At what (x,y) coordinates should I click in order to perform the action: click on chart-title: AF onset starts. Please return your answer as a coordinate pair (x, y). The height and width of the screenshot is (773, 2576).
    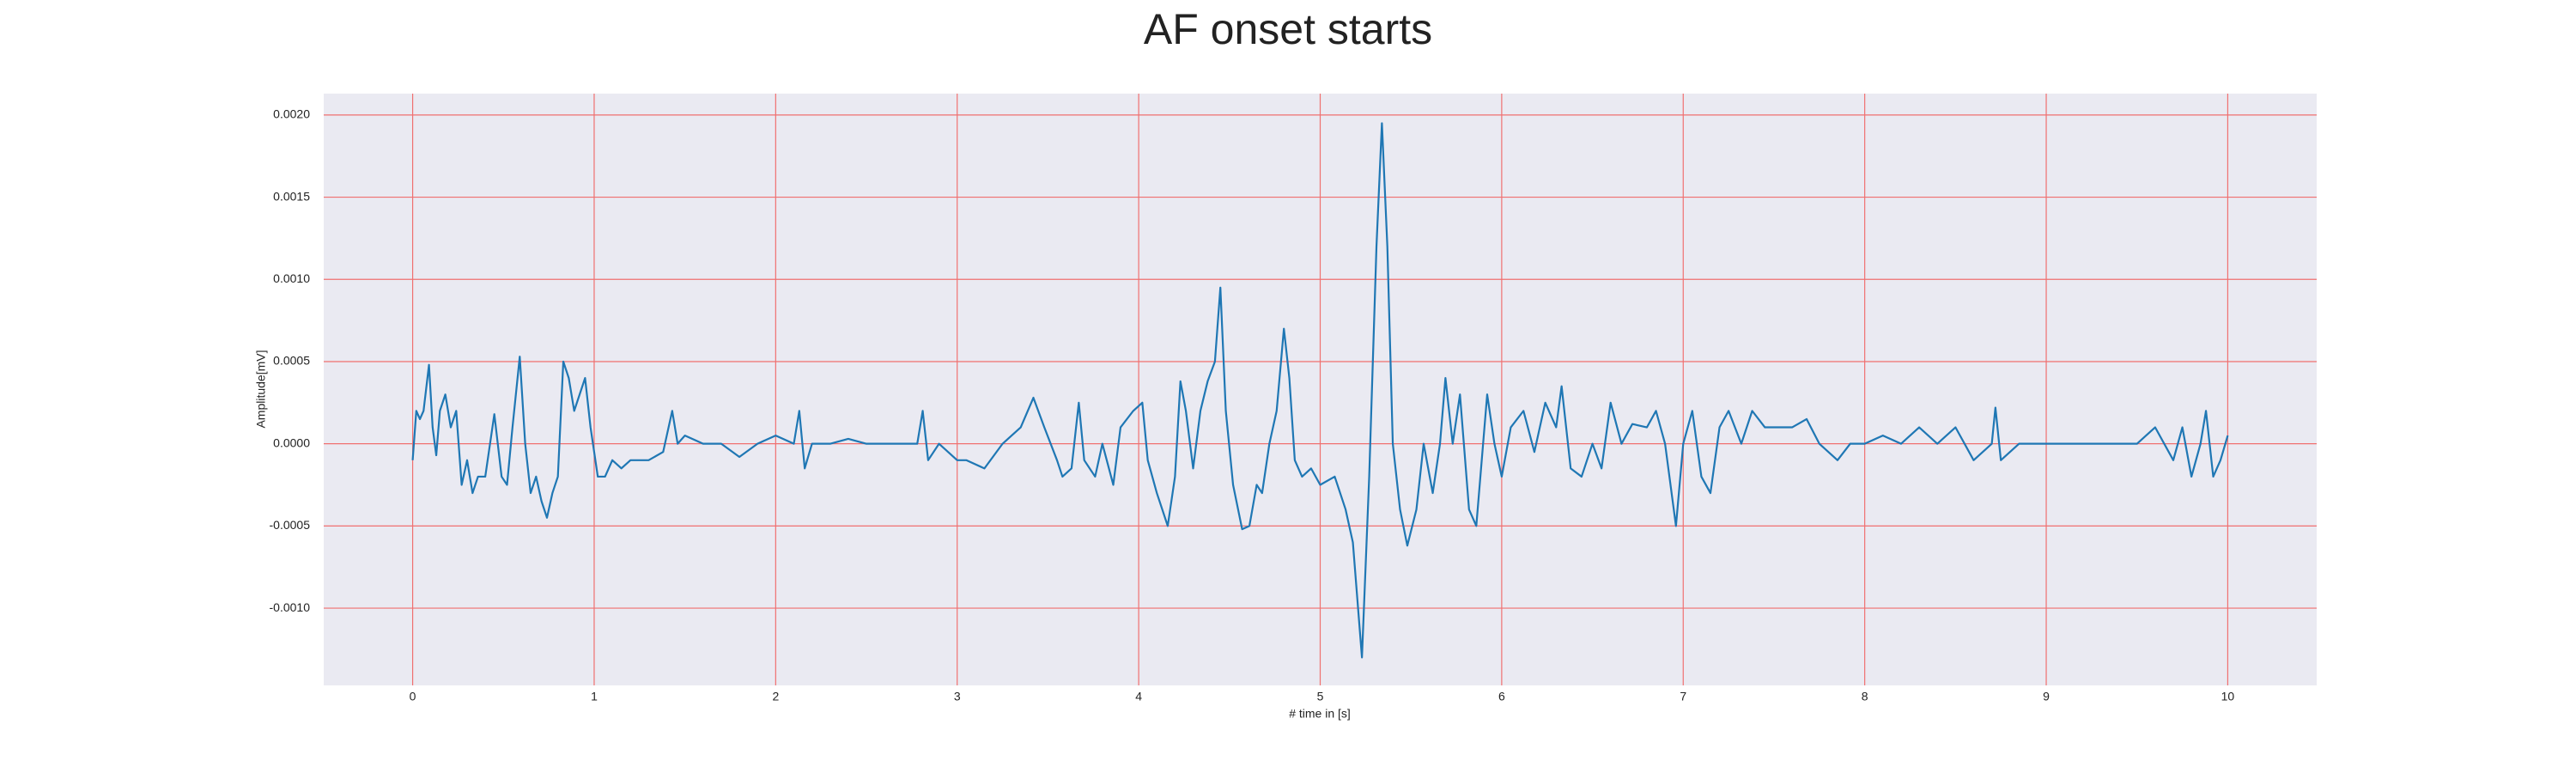
    Looking at the image, I should click on (1288, 29).